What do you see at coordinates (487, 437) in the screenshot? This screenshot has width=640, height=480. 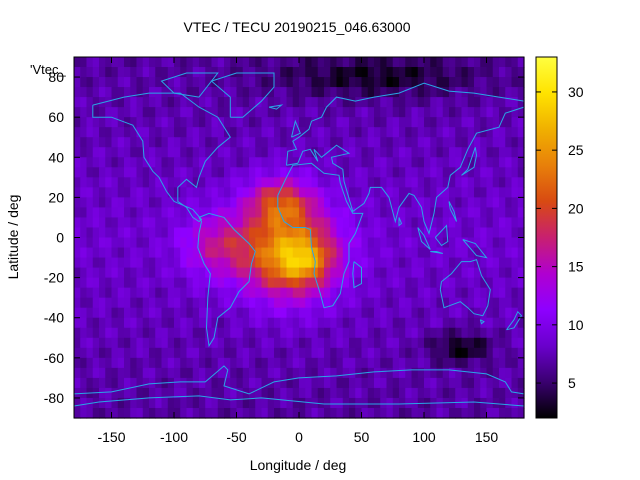 I see `x-tick-label: 150` at bounding box center [487, 437].